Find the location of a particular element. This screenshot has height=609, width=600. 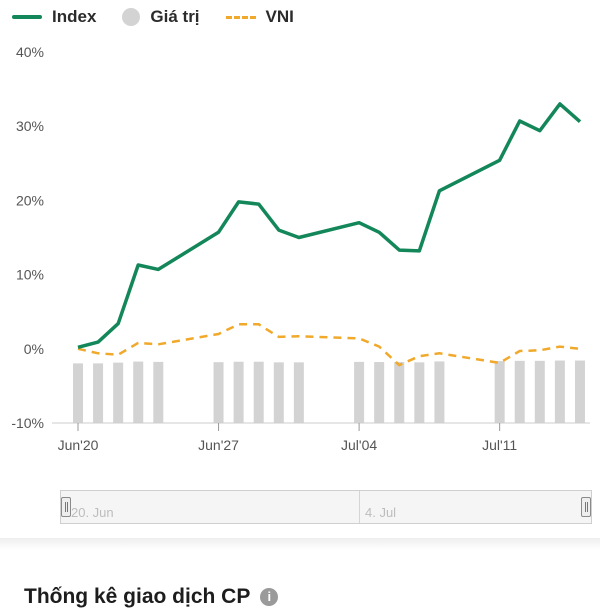

x-tick-label: Jul'04 is located at coordinates (359, 445).